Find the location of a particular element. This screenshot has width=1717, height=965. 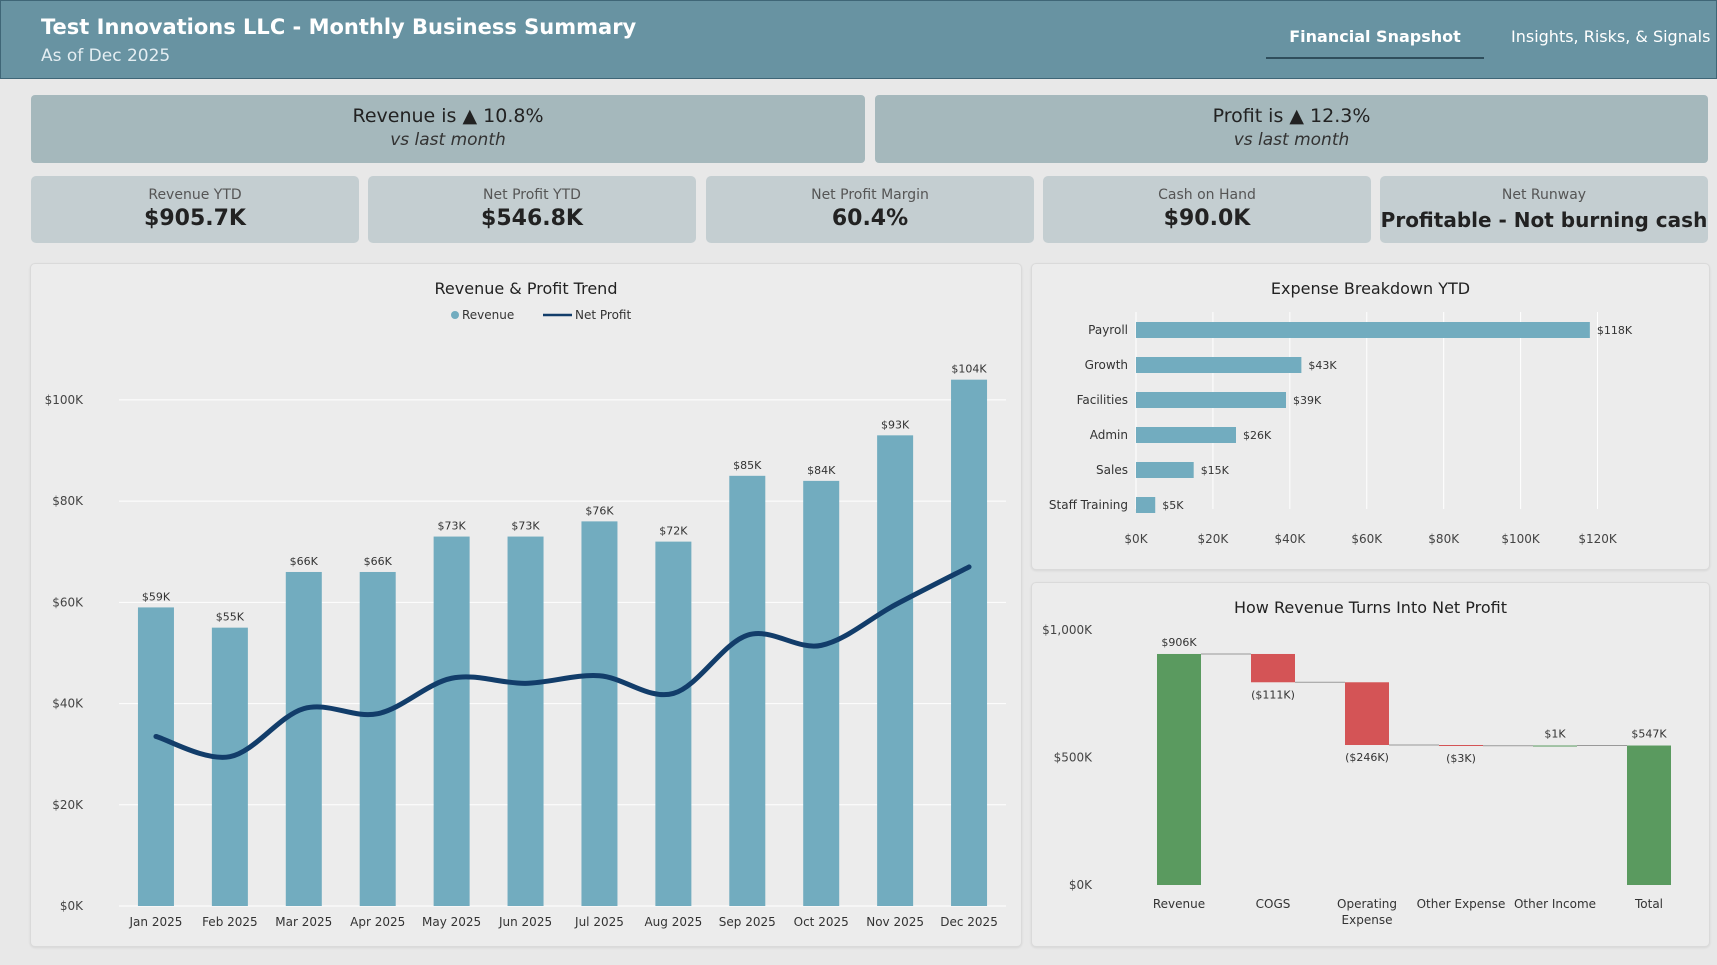

kpi-label: Cash on Hand is located at coordinates (1207, 195).